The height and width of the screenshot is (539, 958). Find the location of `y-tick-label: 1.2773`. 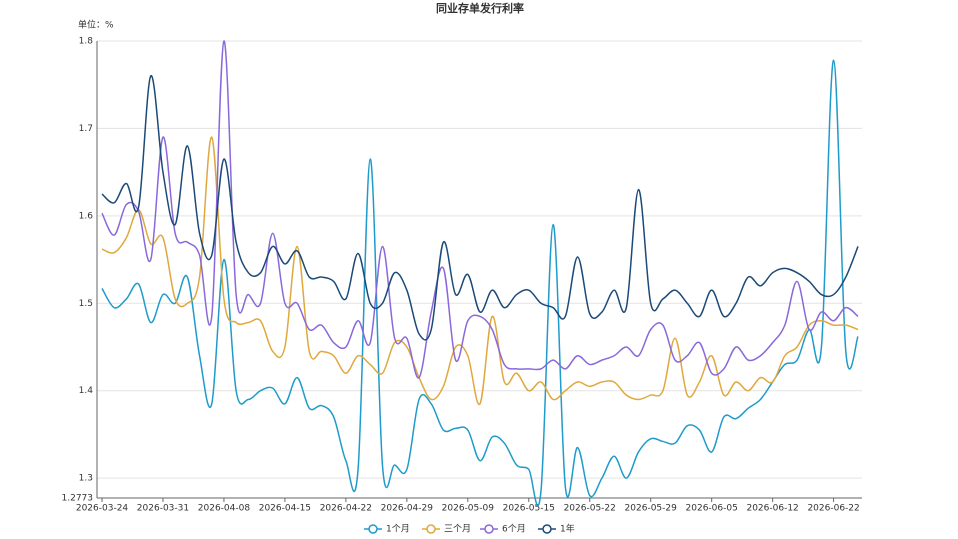

y-tick-label: 1.2773 is located at coordinates (78, 499).